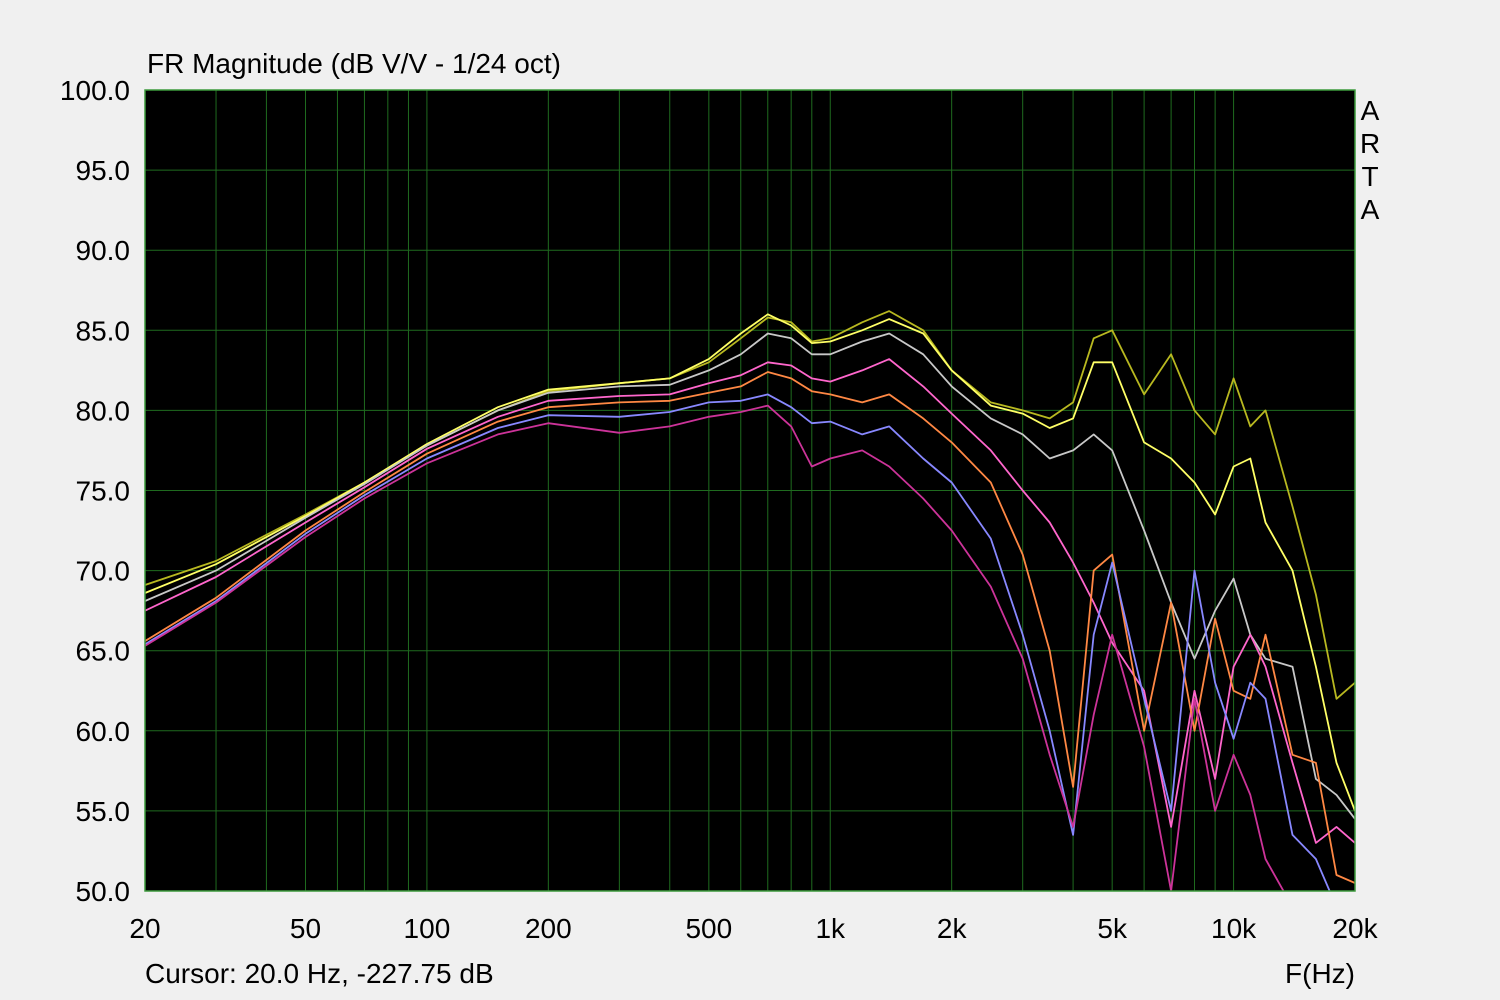 Image resolution: width=1500 pixels, height=1000 pixels. Describe the element at coordinates (1112, 928) in the screenshot. I see `x-tick-label: 5k` at that location.